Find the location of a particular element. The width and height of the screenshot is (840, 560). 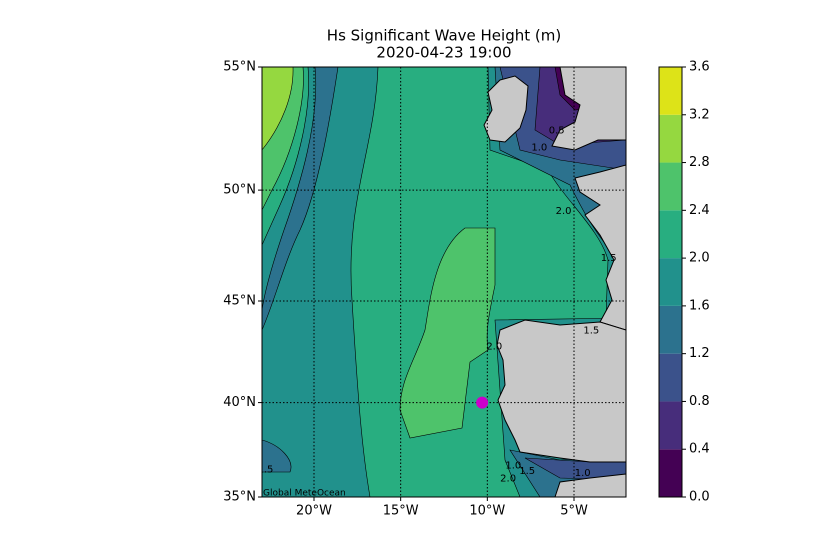

y-tick-label: 50°N is located at coordinates (239, 190).